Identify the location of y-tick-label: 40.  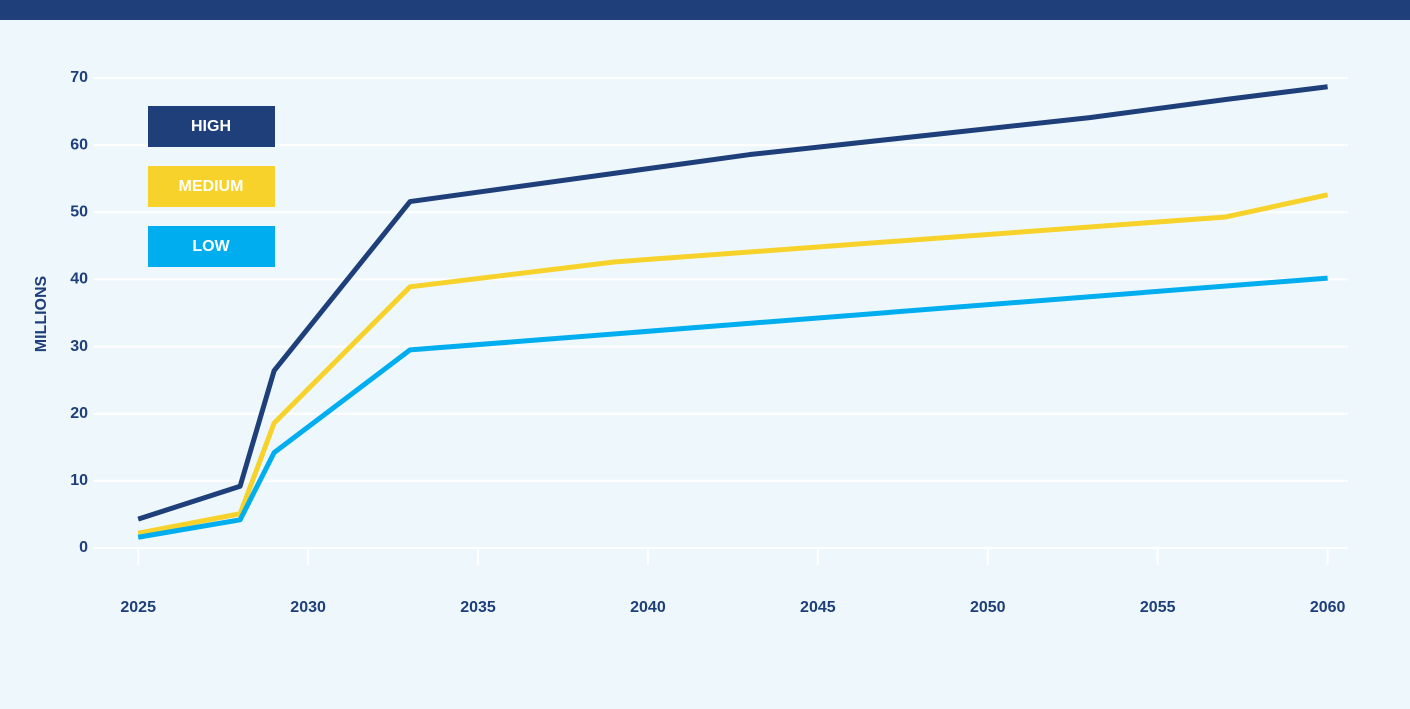
(79, 279).